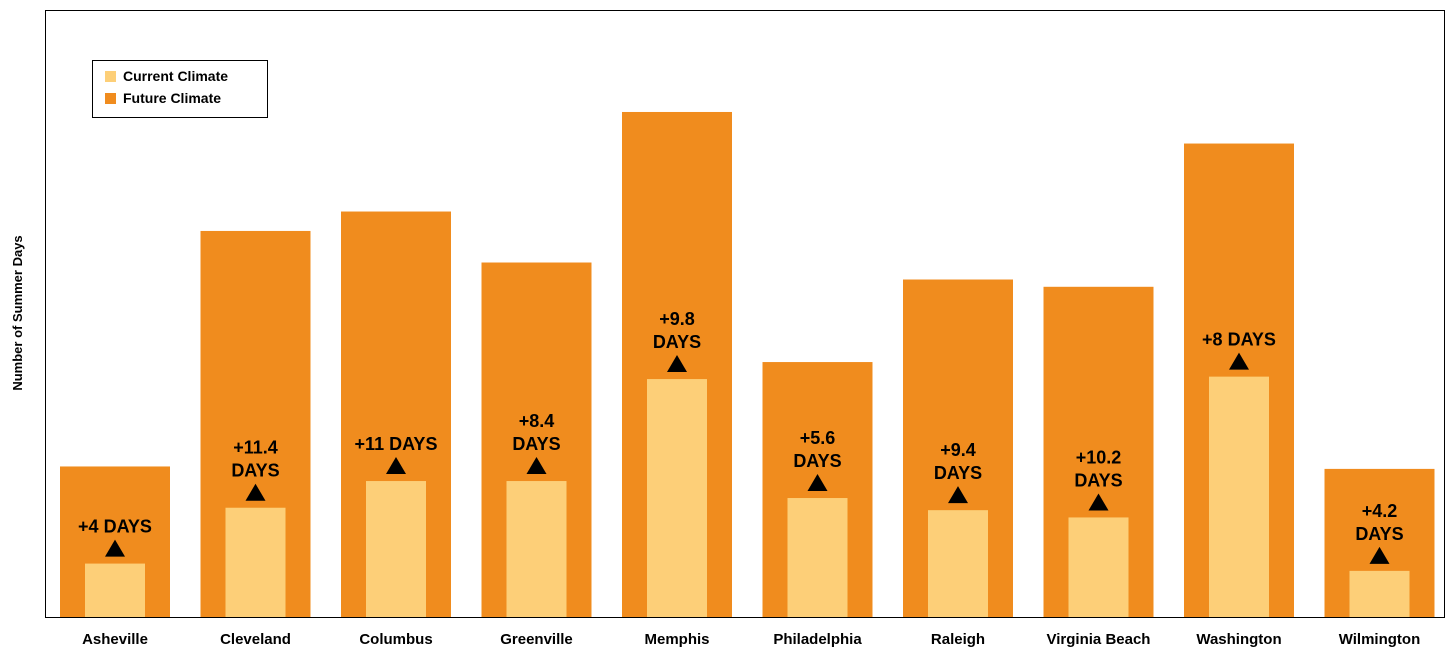 The width and height of the screenshot is (1447, 650). Describe the element at coordinates (1099, 457) in the screenshot. I see `annotation-virginia-beach-line-1: +10.2` at that location.